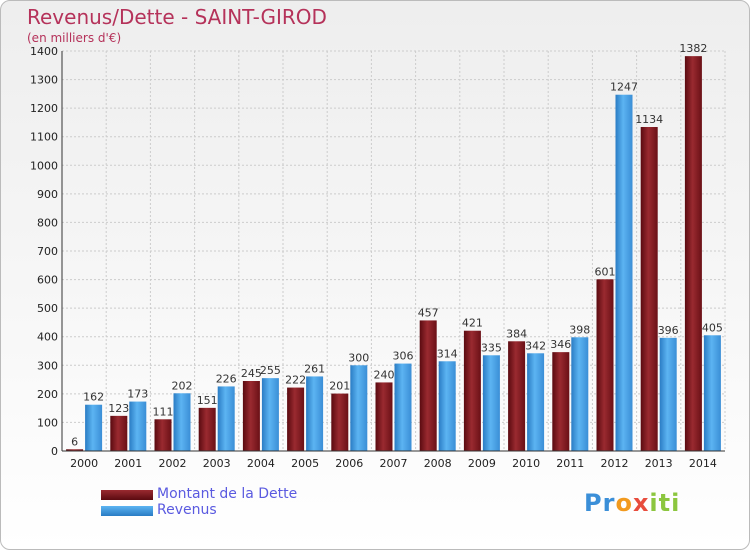  What do you see at coordinates (182, 385) in the screenshot?
I see `data-label-revenue: 202` at bounding box center [182, 385].